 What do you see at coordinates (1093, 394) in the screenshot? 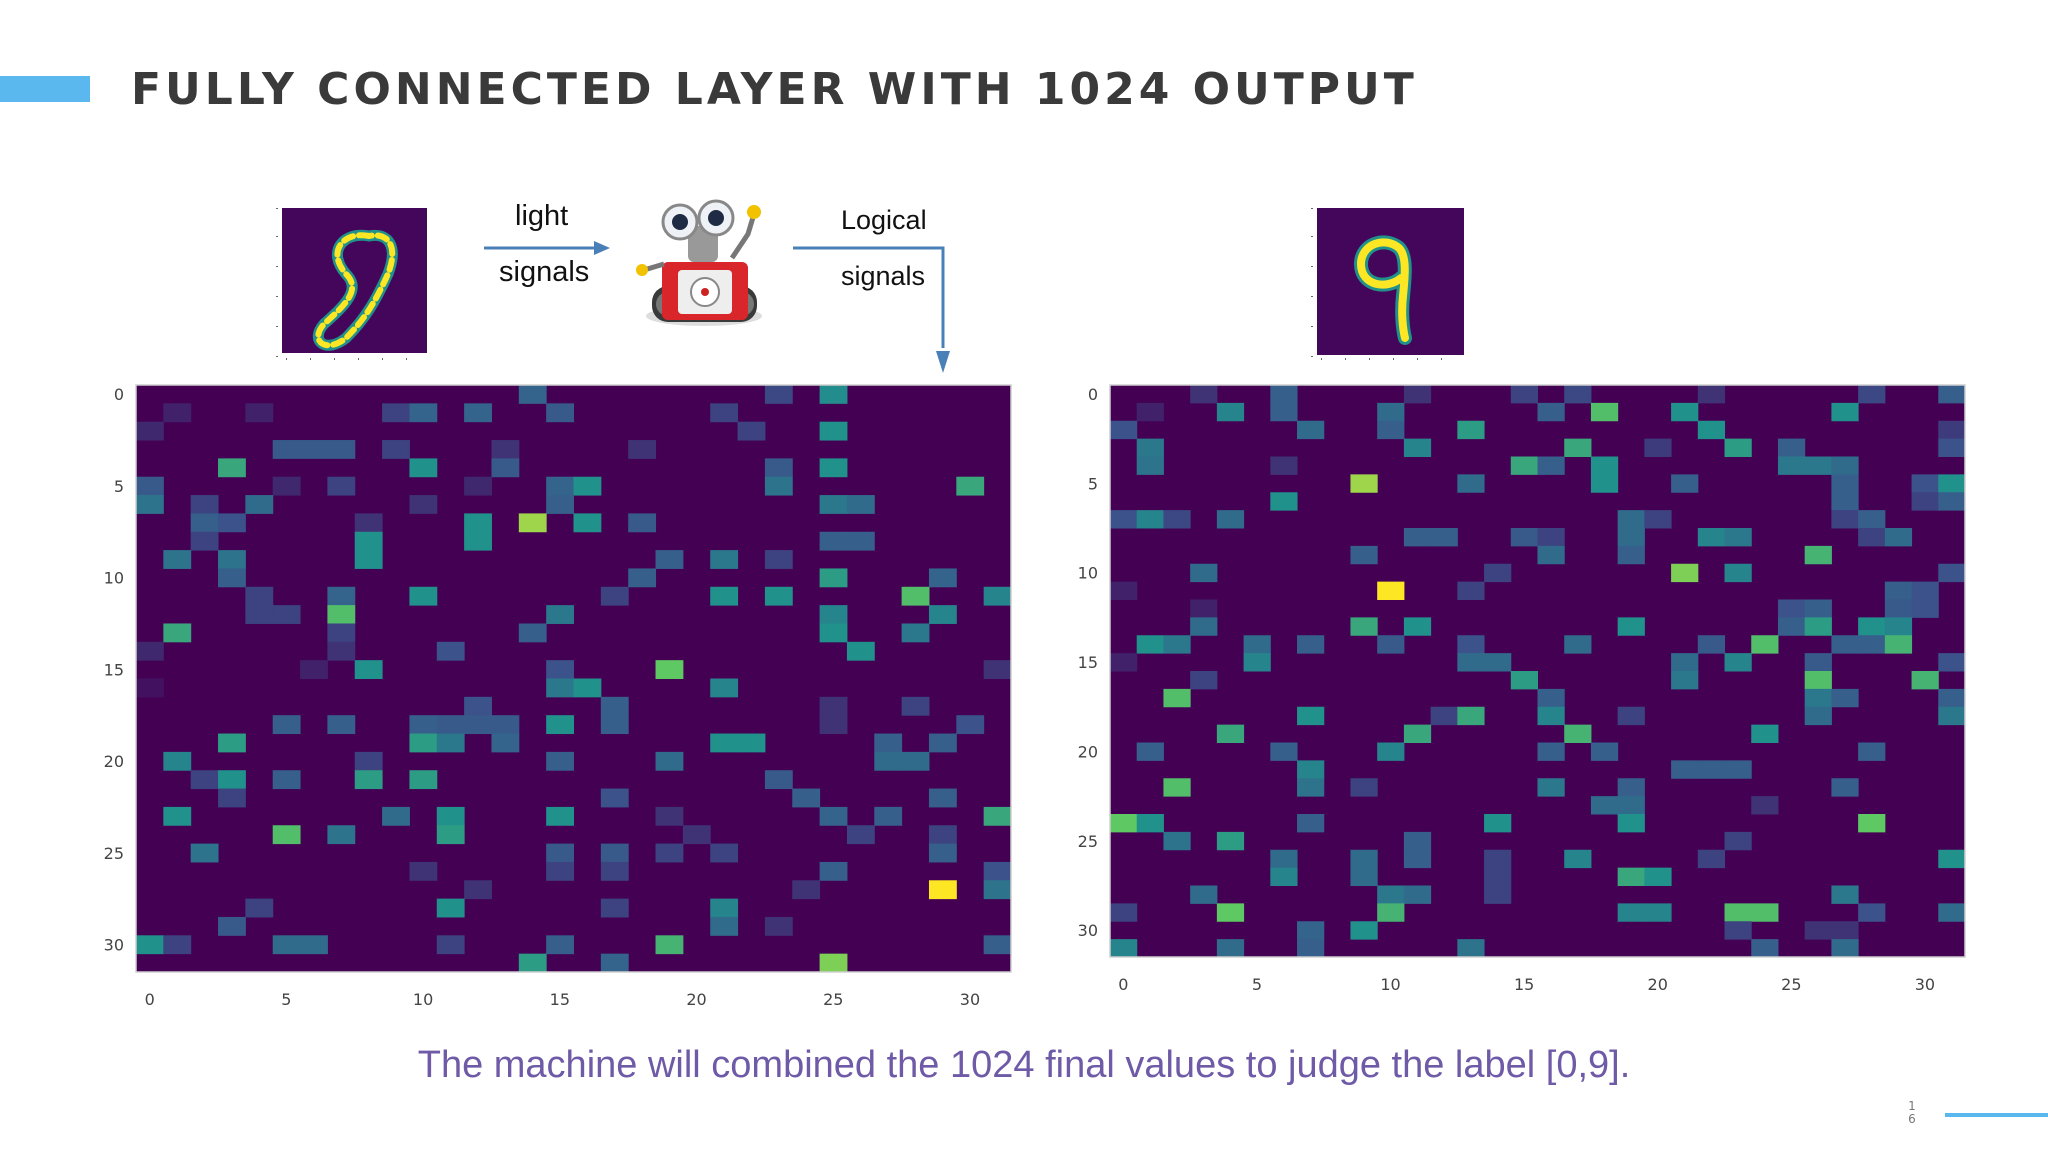
I see `y-tick-label: 0` at bounding box center [1093, 394].